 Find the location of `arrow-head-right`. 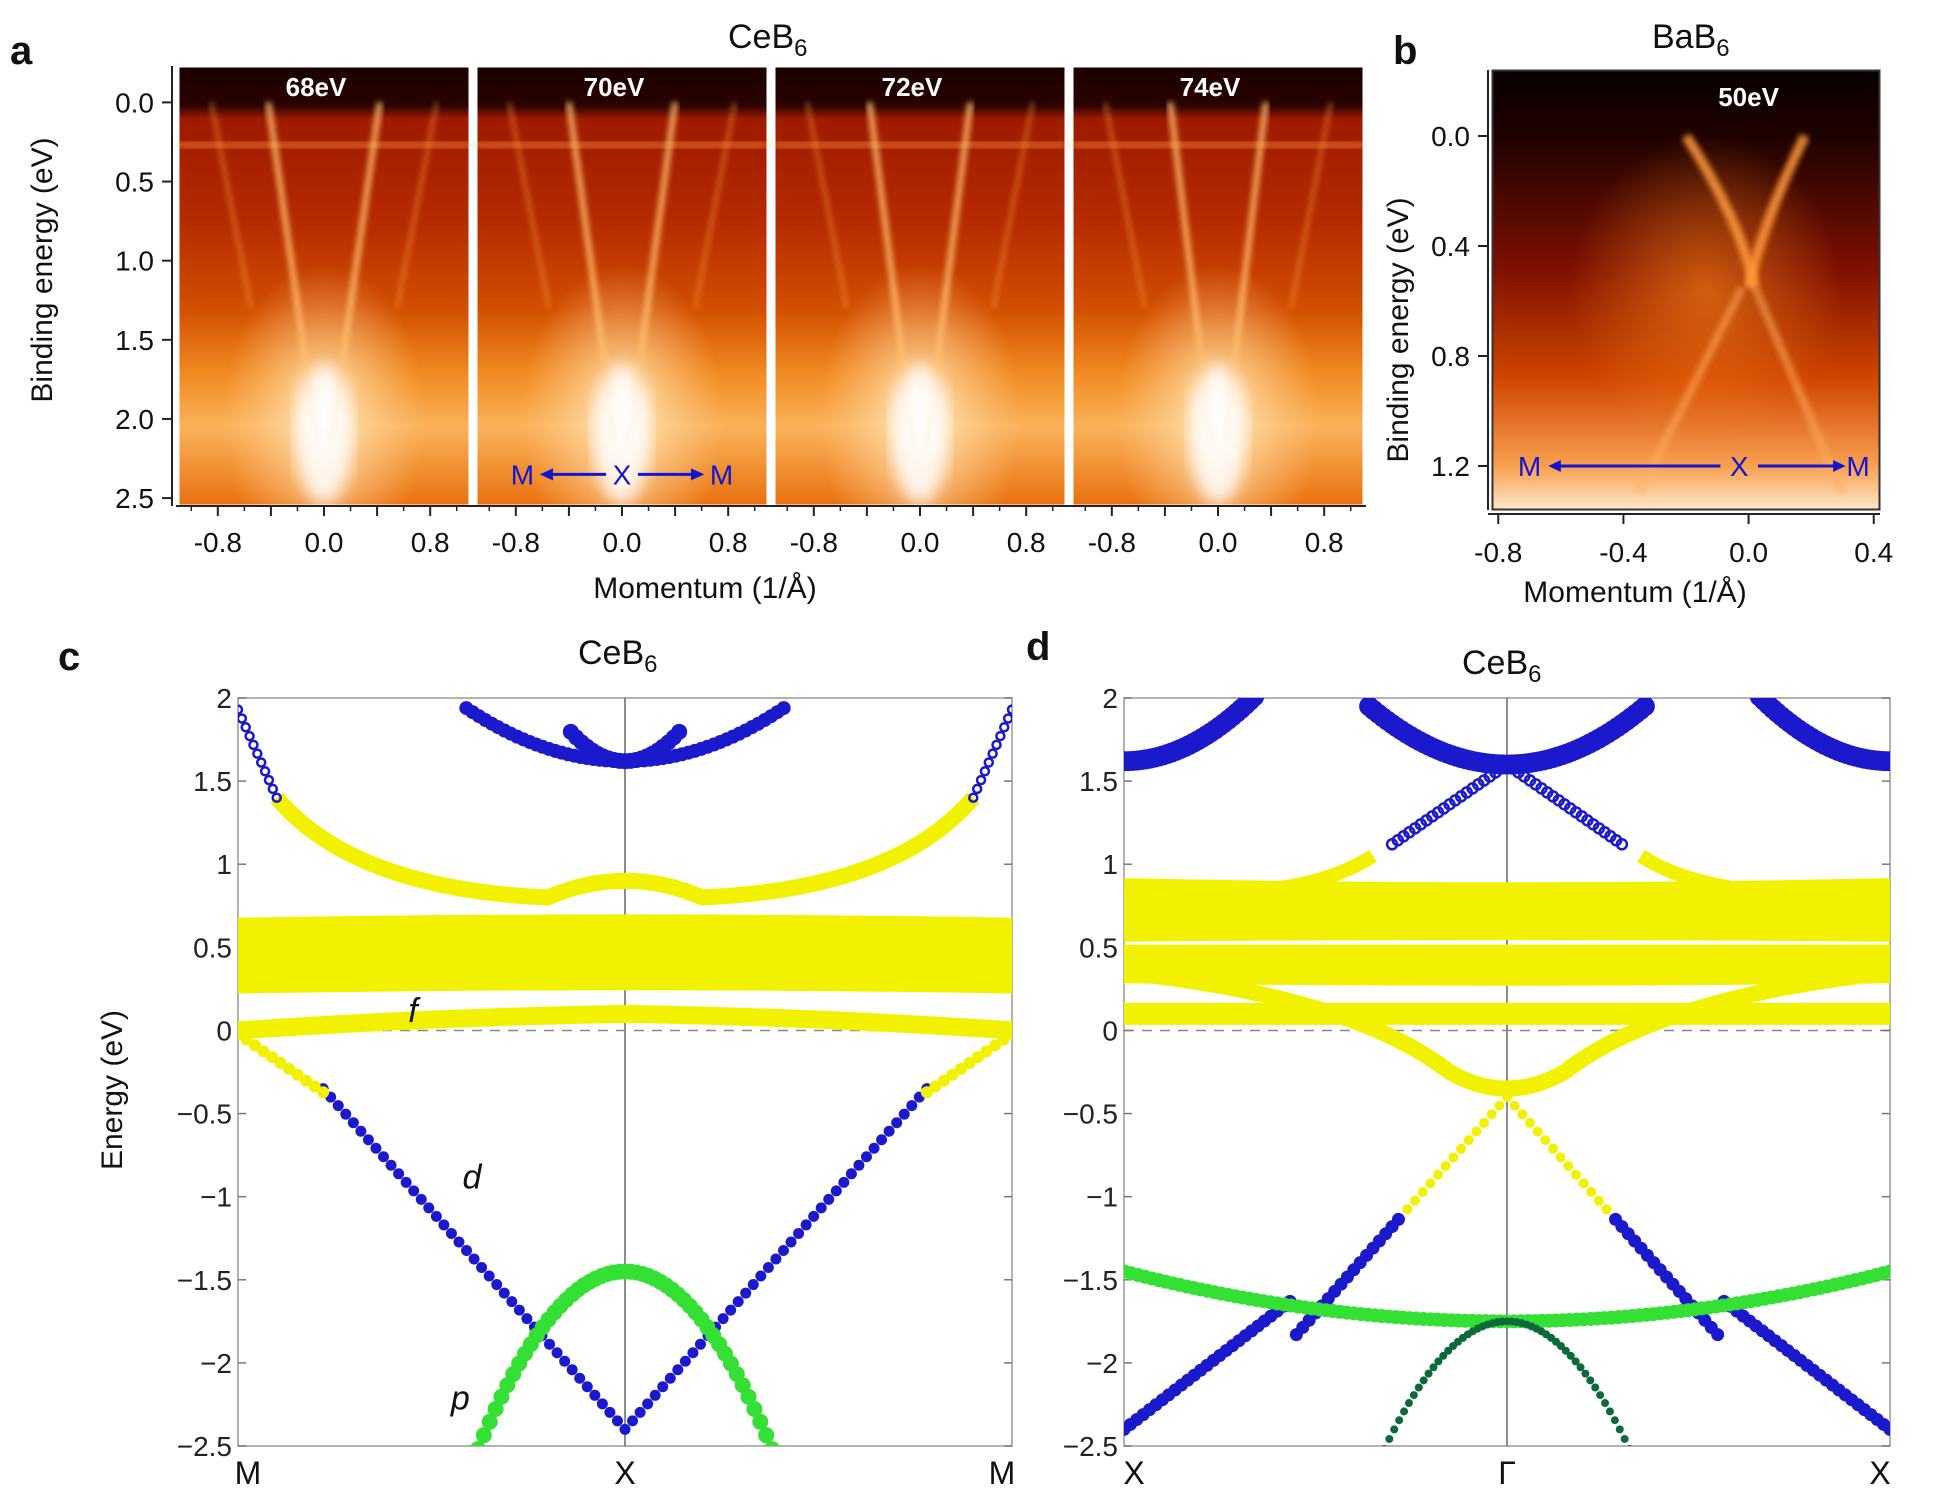

arrow-head-right is located at coordinates (698, 474).